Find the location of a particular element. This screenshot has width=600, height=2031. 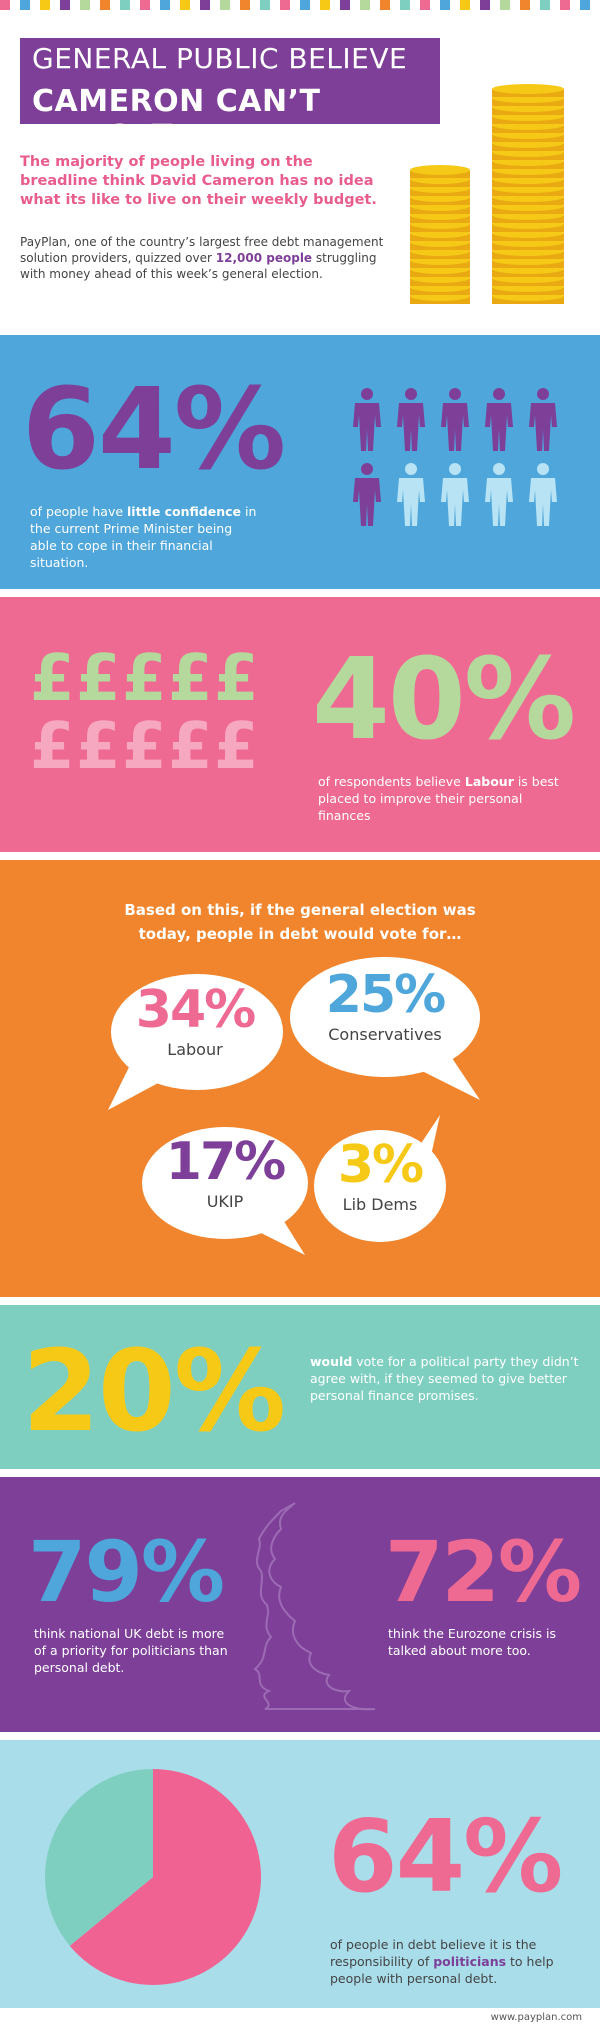

people-icons is located at coordinates (455, 457).